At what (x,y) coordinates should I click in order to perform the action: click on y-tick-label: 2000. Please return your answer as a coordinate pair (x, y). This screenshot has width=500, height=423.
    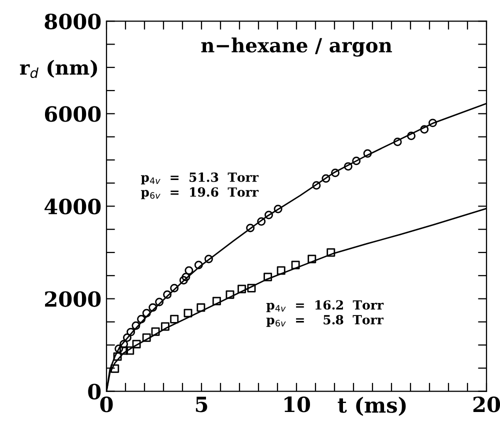
    Looking at the image, I should click on (73, 299).